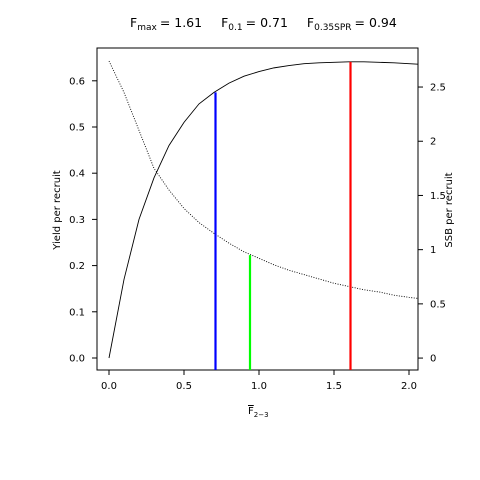 The image size is (480, 480). Describe the element at coordinates (261, 415) in the screenshot. I see `x-label-subscript: 2−3` at that location.